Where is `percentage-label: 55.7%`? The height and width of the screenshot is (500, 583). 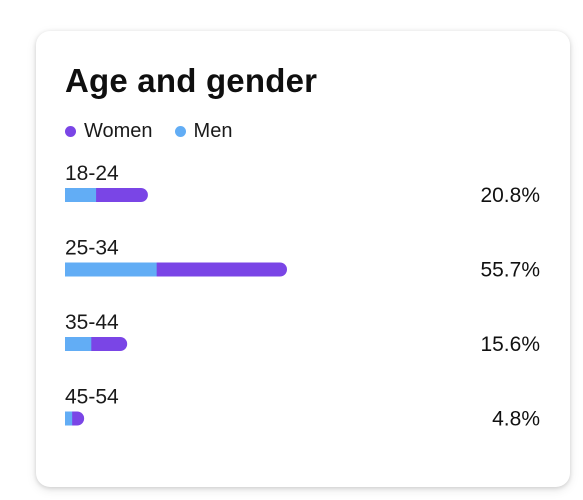
percentage-label: 55.7% is located at coordinates (510, 270).